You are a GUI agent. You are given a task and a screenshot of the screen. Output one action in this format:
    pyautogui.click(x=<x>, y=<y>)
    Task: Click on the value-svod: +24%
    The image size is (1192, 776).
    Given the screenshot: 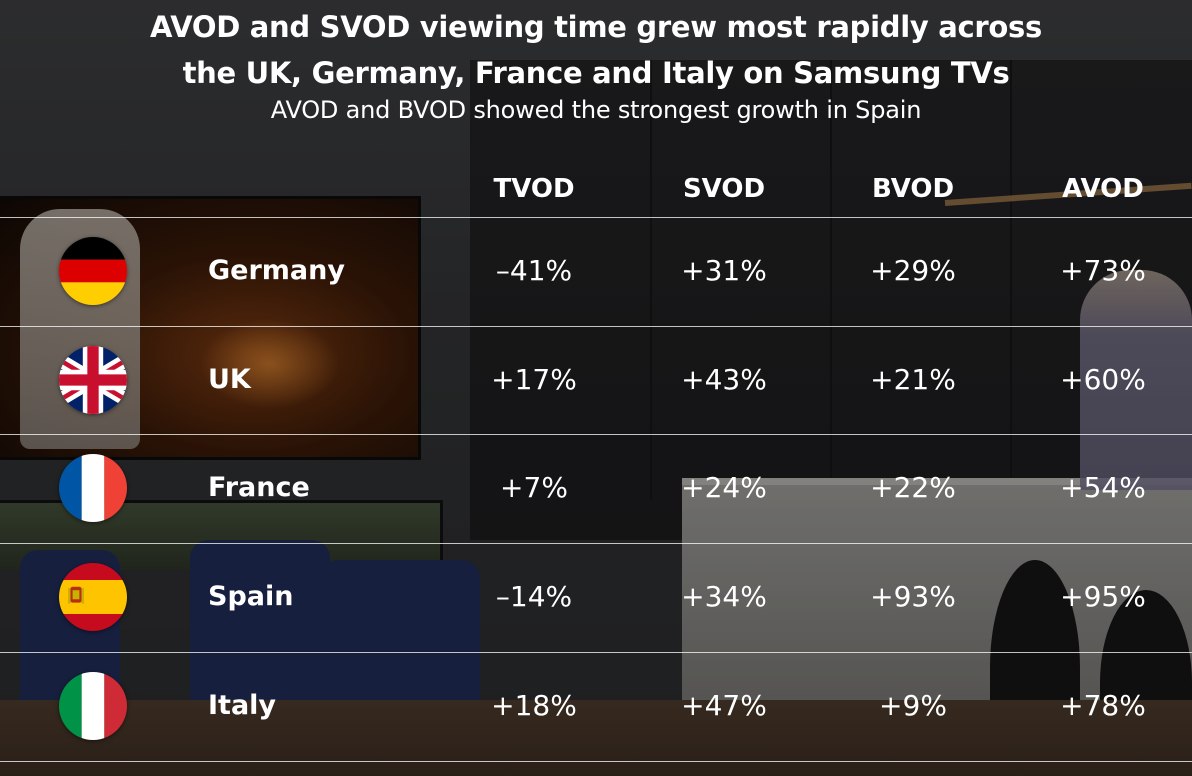 What is the action you would take?
    pyautogui.click(x=724, y=487)
    